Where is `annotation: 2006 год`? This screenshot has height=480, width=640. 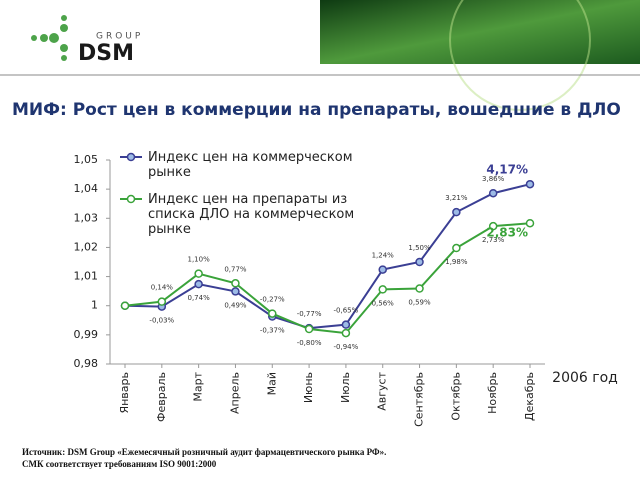
annotation: 2006 год is located at coordinates (585, 378).